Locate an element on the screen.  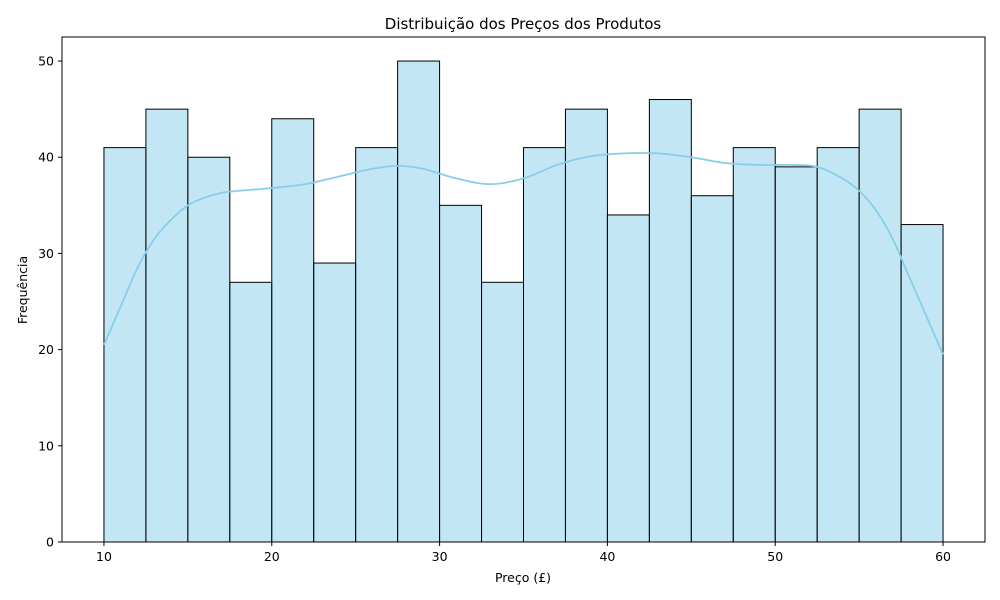
y-tick-label: 10 is located at coordinates (46, 445).